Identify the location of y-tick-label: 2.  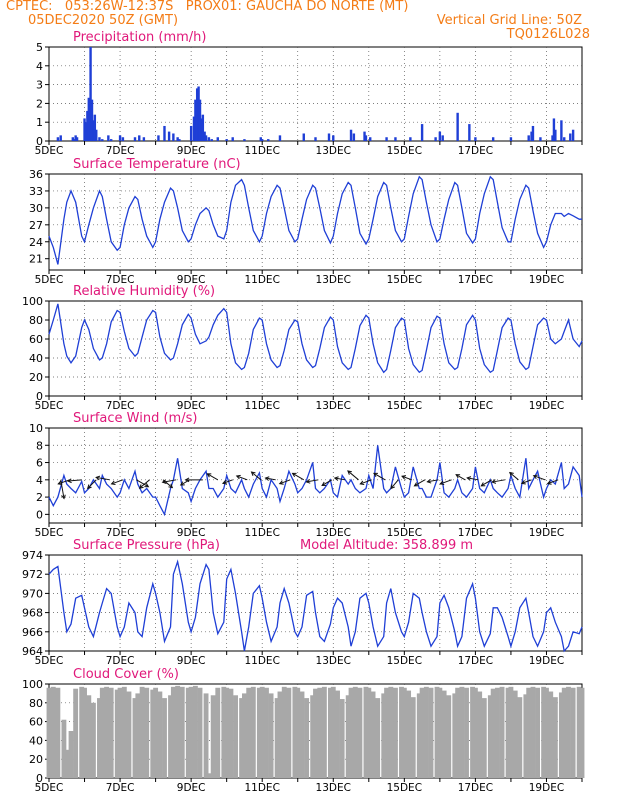
(39, 103).